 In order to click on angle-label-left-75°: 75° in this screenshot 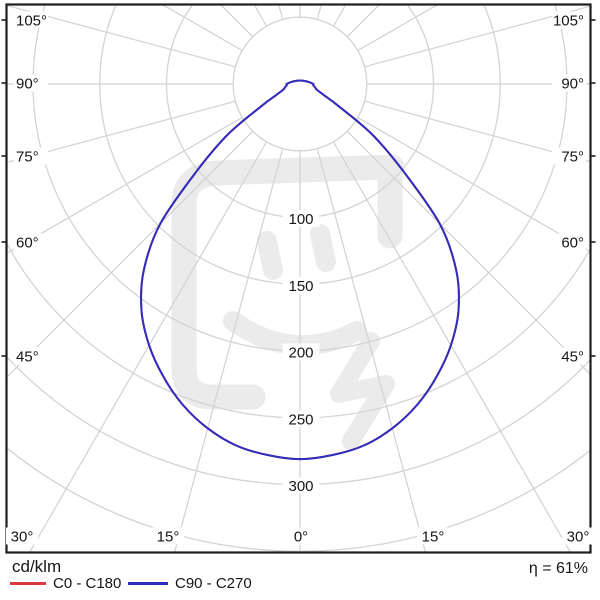, I will do `click(27, 157)`.